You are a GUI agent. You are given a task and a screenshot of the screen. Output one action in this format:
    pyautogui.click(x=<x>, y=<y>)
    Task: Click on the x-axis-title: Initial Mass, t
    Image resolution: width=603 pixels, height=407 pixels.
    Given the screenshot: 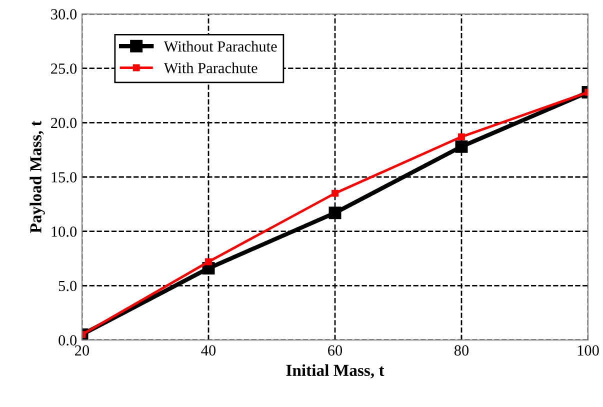 What is the action you would take?
    pyautogui.click(x=335, y=371)
    